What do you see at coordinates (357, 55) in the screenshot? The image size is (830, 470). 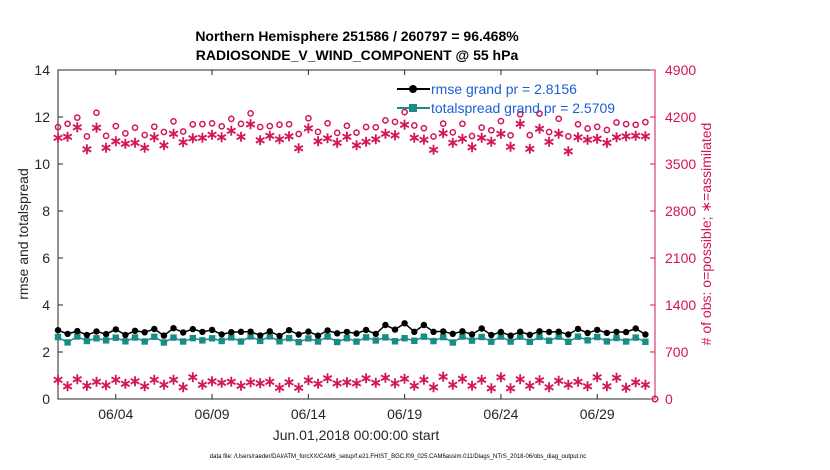 I see `chart-title-line2: RADIOSONDE_V_WIND_COMPONENT @ 55 hPa` at bounding box center [357, 55].